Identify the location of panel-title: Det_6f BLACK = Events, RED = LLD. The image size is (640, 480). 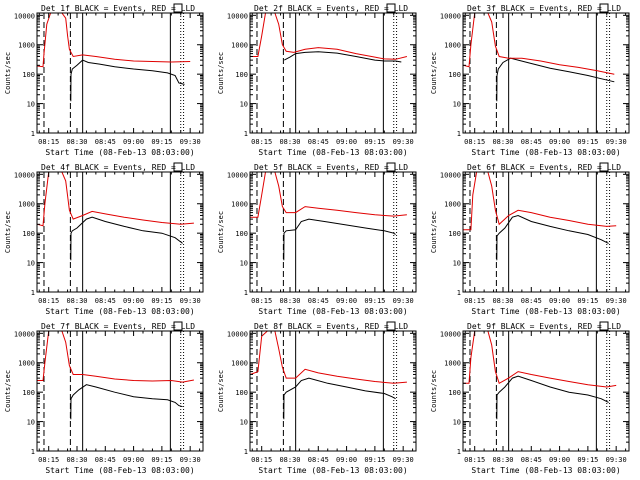
(544, 167).